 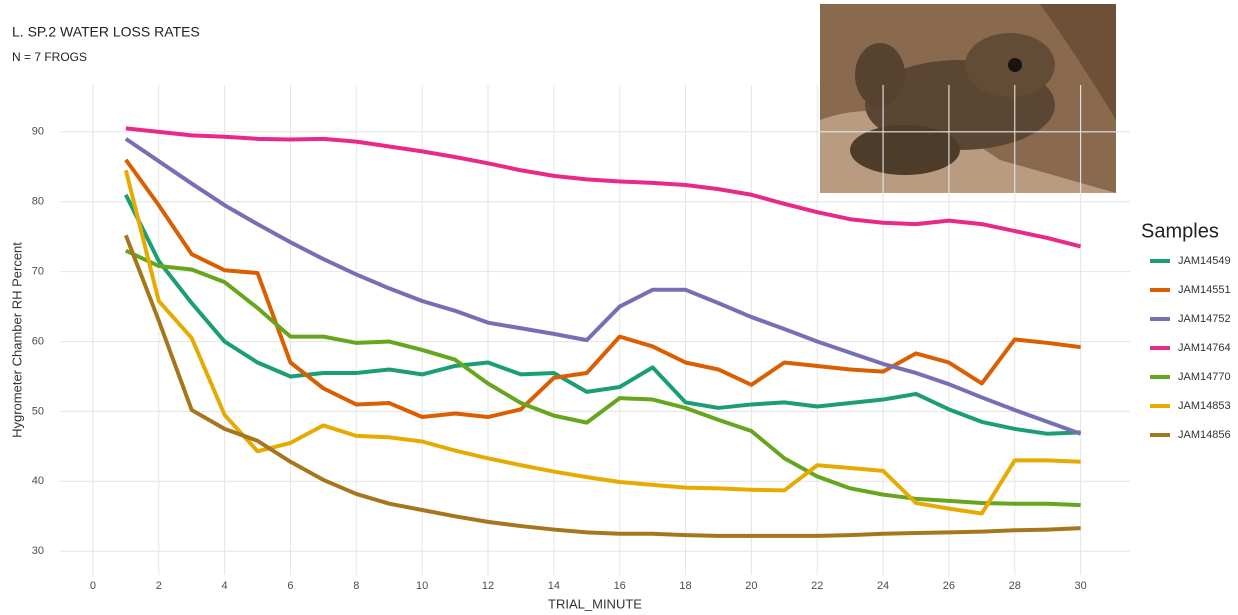 I want to click on y-tick-label: 90, so click(x=38, y=132).